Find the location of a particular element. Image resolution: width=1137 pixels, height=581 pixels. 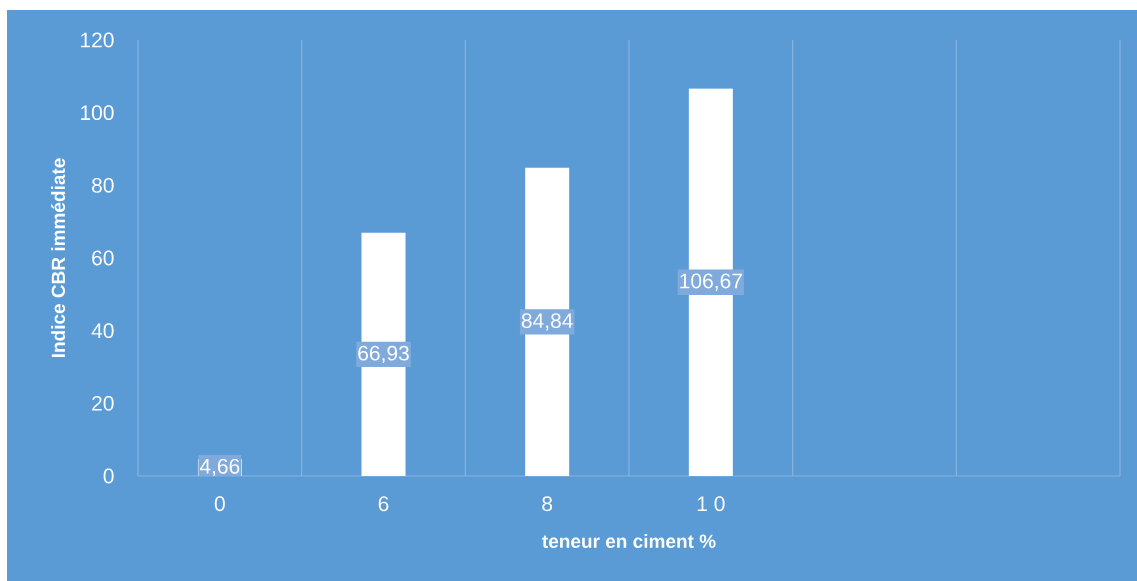

y-axis-title: Indice CBR immédiate is located at coordinates (58, 258).